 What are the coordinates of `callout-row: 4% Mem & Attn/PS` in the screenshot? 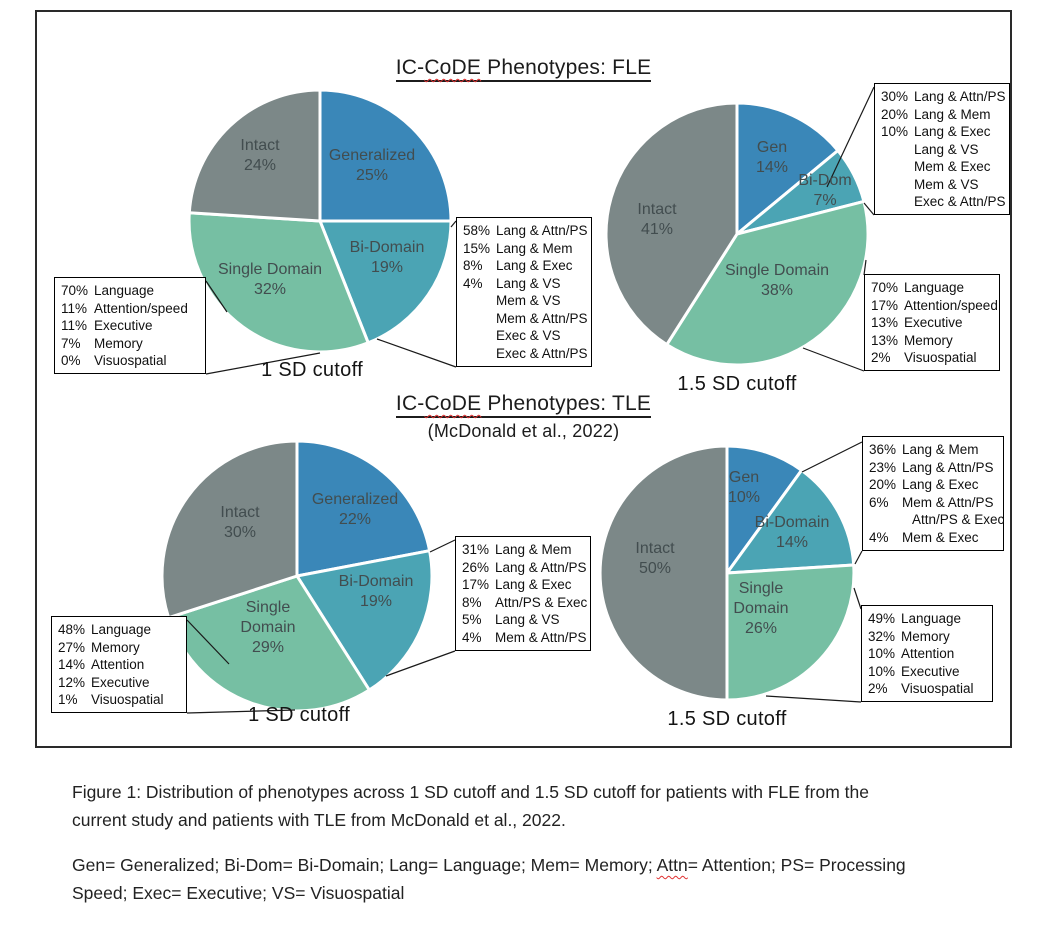 It's located at (524, 638).